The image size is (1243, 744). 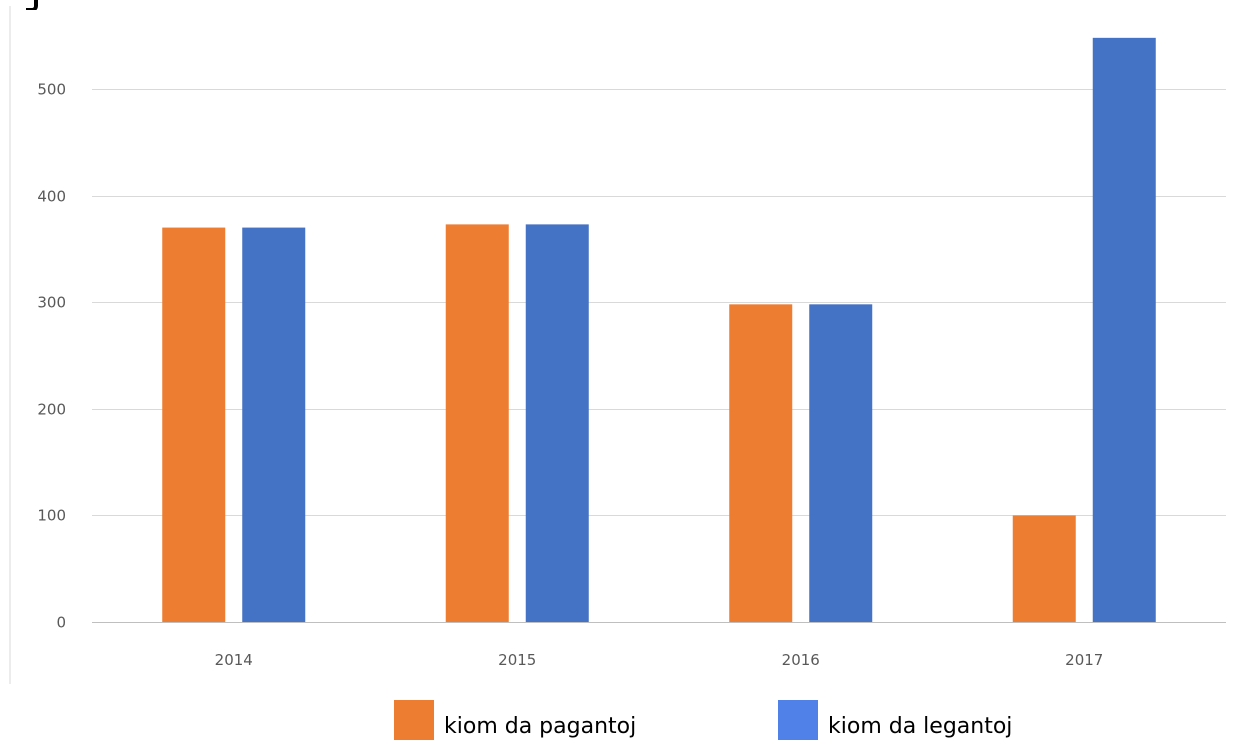 What do you see at coordinates (51, 197) in the screenshot?
I see `y-tick-label: 400` at bounding box center [51, 197].